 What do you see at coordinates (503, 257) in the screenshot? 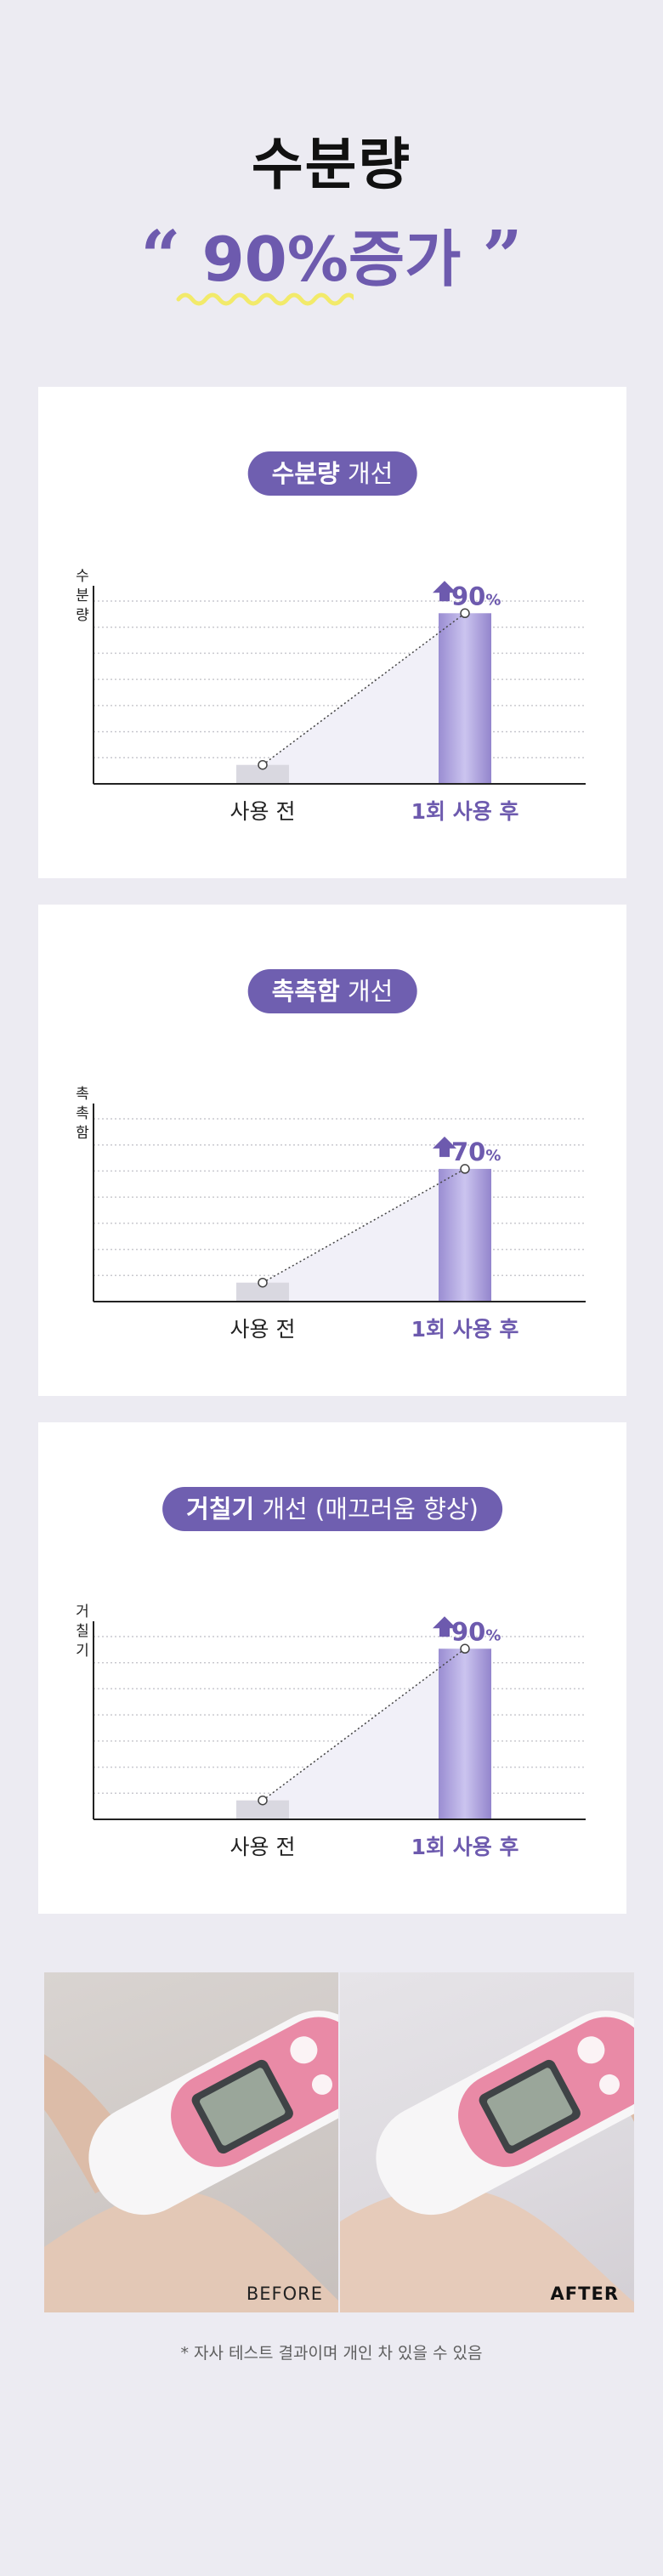
I see `quote-close: ”` at bounding box center [503, 257].